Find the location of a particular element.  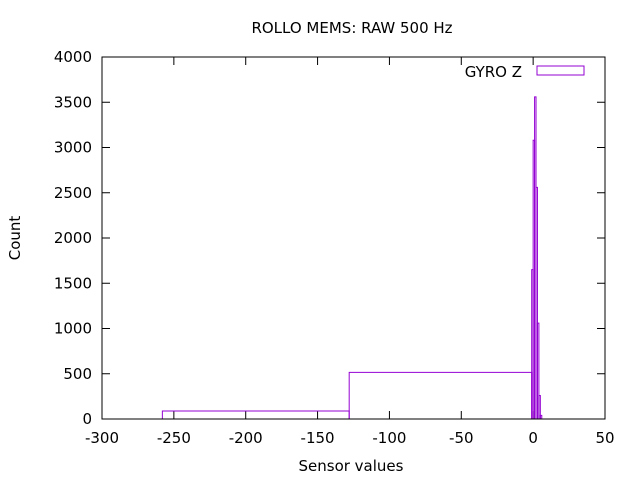

legend-swatch-gyro-z is located at coordinates (560, 70).